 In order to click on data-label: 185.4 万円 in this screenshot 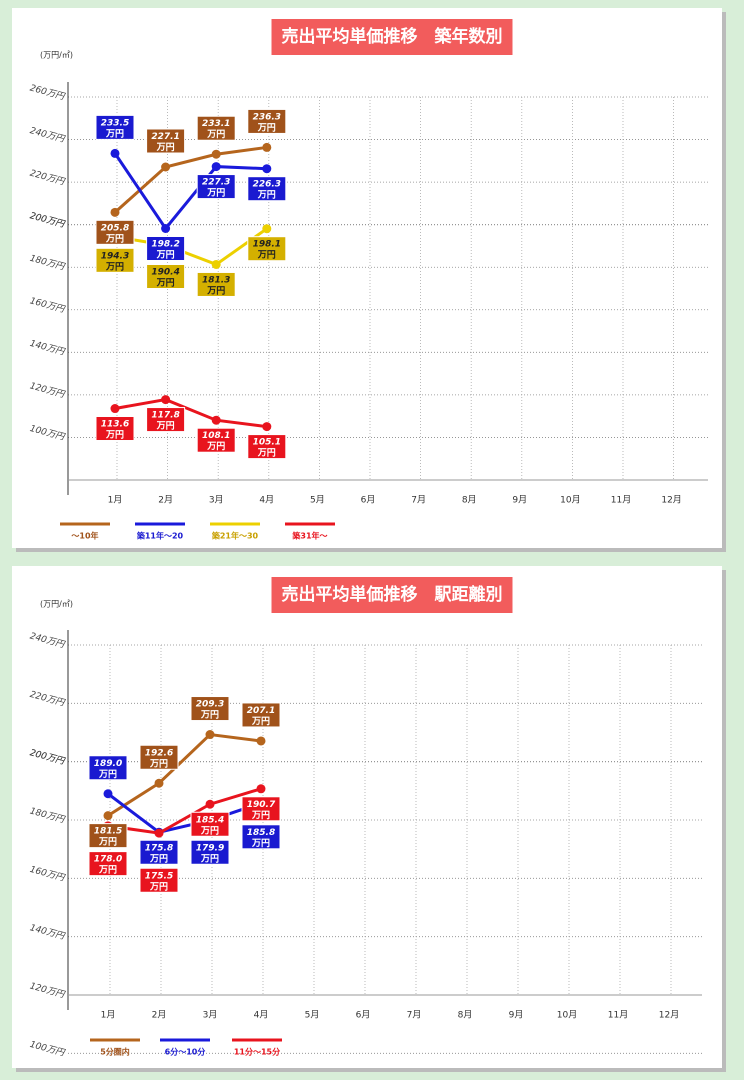, I will do `click(210, 824)`.